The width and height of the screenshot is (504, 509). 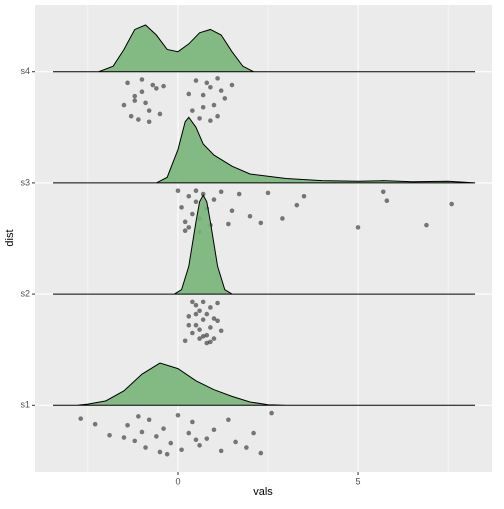 I want to click on y-tick-label: s3, so click(x=25, y=182).